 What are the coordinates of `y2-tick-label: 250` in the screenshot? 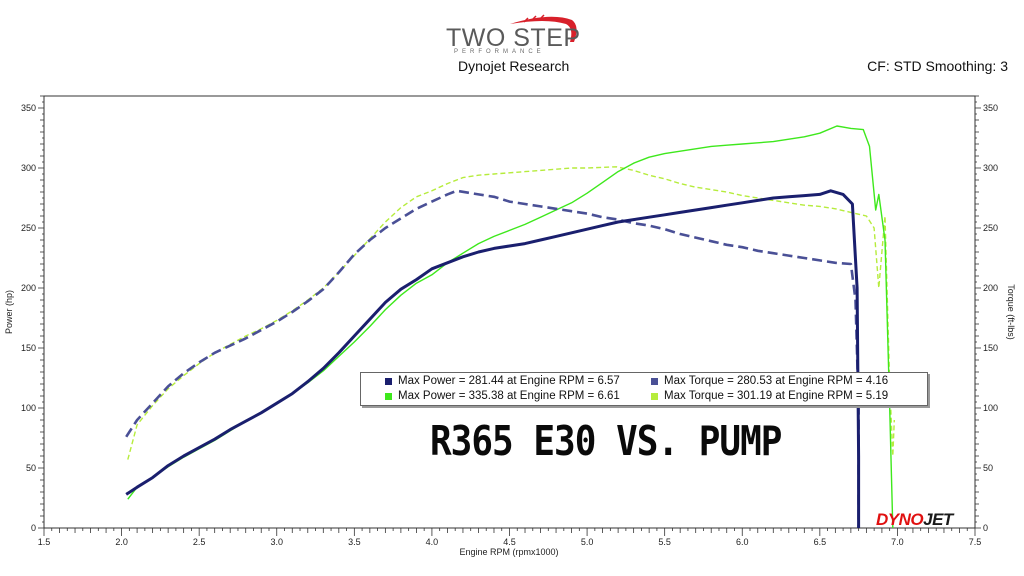 It's located at (990, 228).